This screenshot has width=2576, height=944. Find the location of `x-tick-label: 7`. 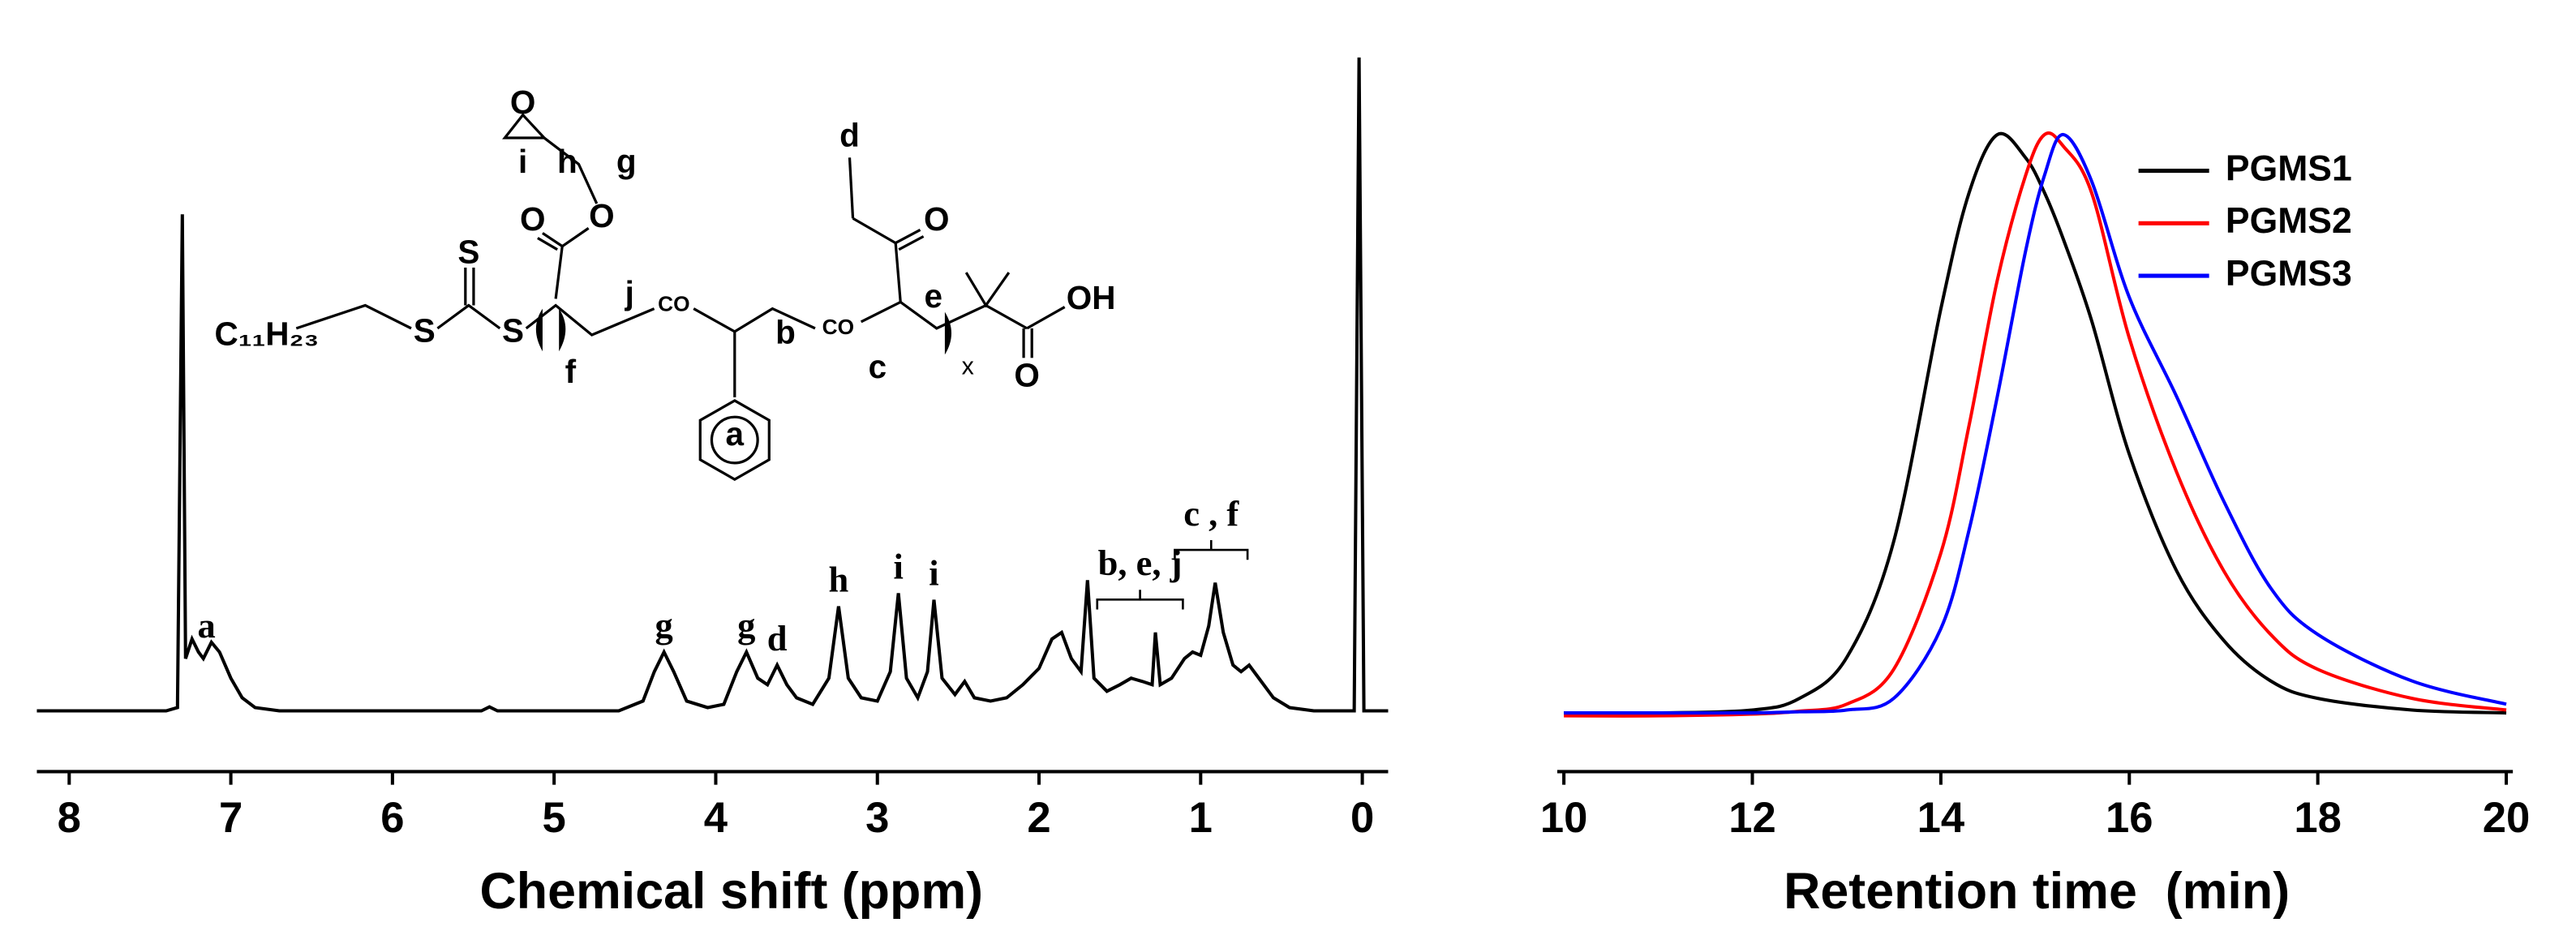

x-tick-label: 7 is located at coordinates (231, 818).